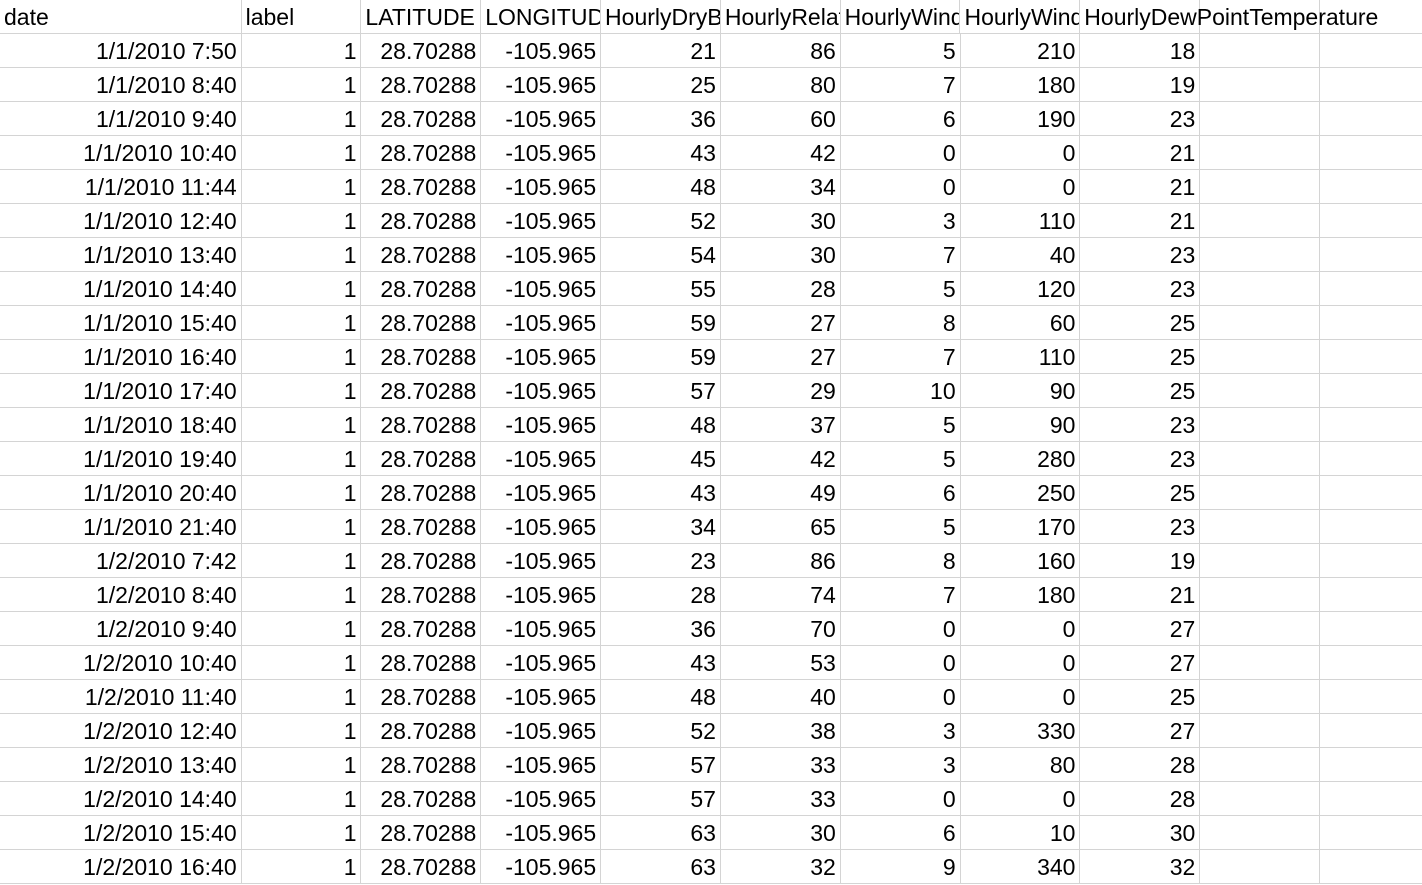 The image size is (1422, 885). Describe the element at coordinates (780, 119) in the screenshot. I see `cell-hourly-relative-humidity: 60` at that location.